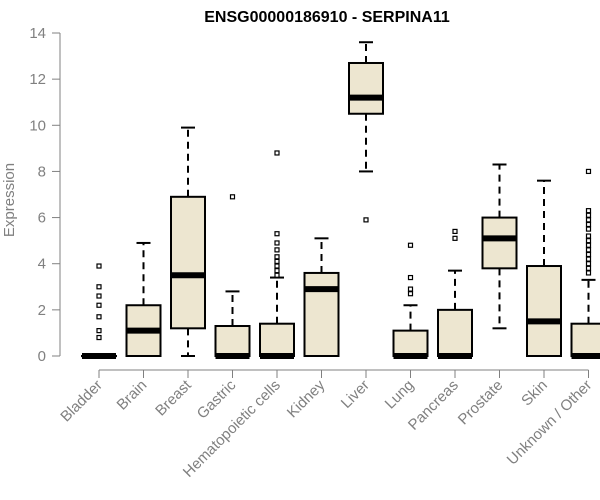  I want to click on box-skin, so click(544, 268).